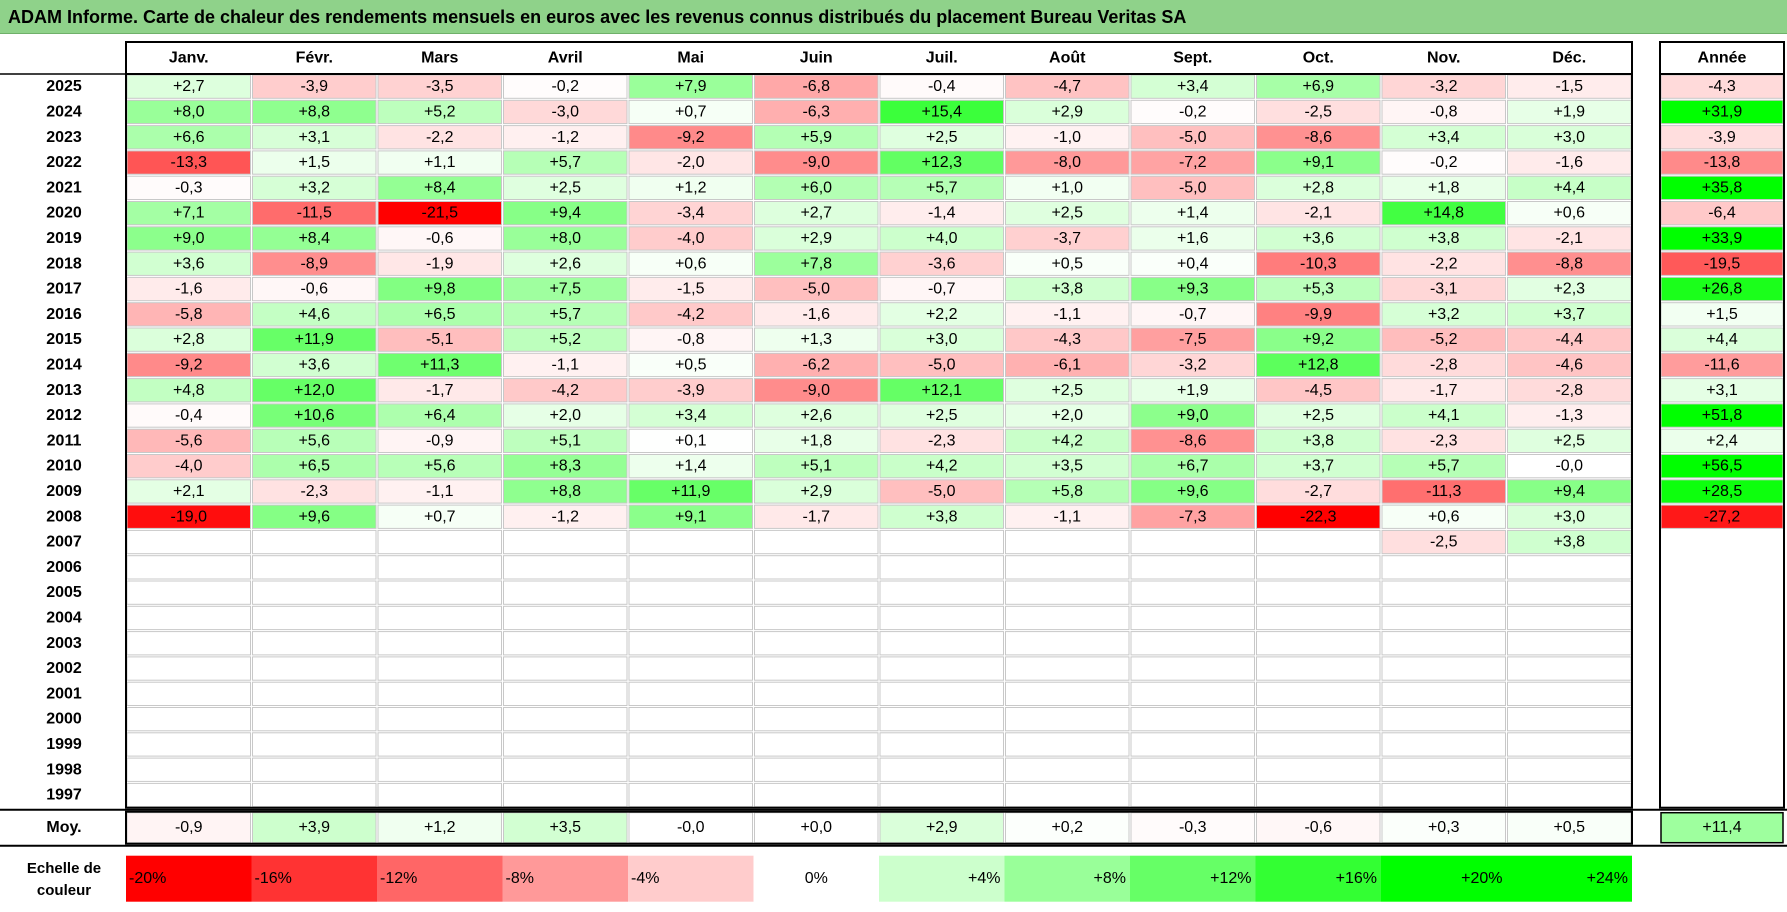 This screenshot has width=1787, height=912. What do you see at coordinates (816, 238) in the screenshot?
I see `cell-value-2019-6: +2,9` at bounding box center [816, 238].